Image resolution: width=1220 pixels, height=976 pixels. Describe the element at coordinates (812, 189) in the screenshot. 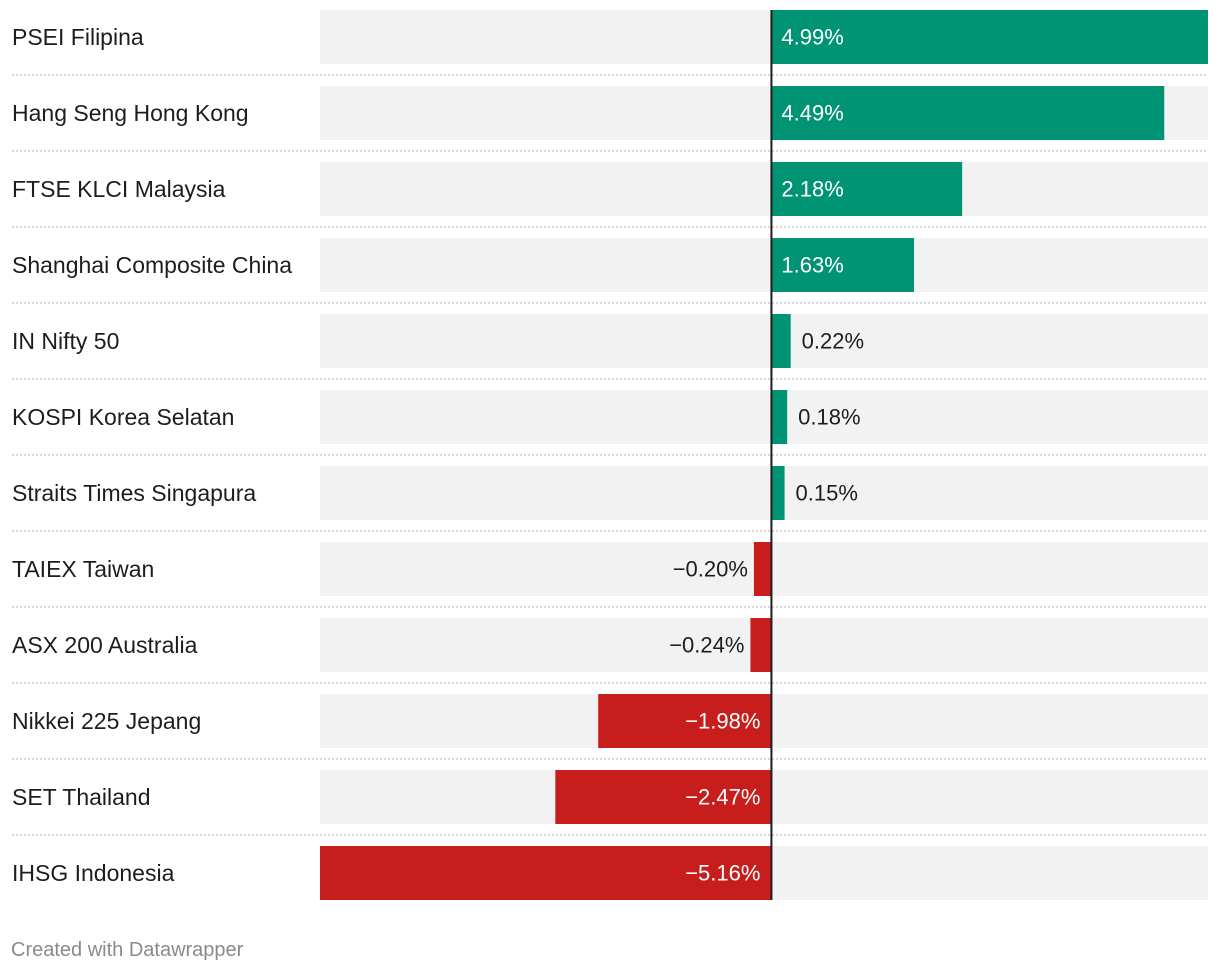

I see `value-label: 2.18%` at that location.